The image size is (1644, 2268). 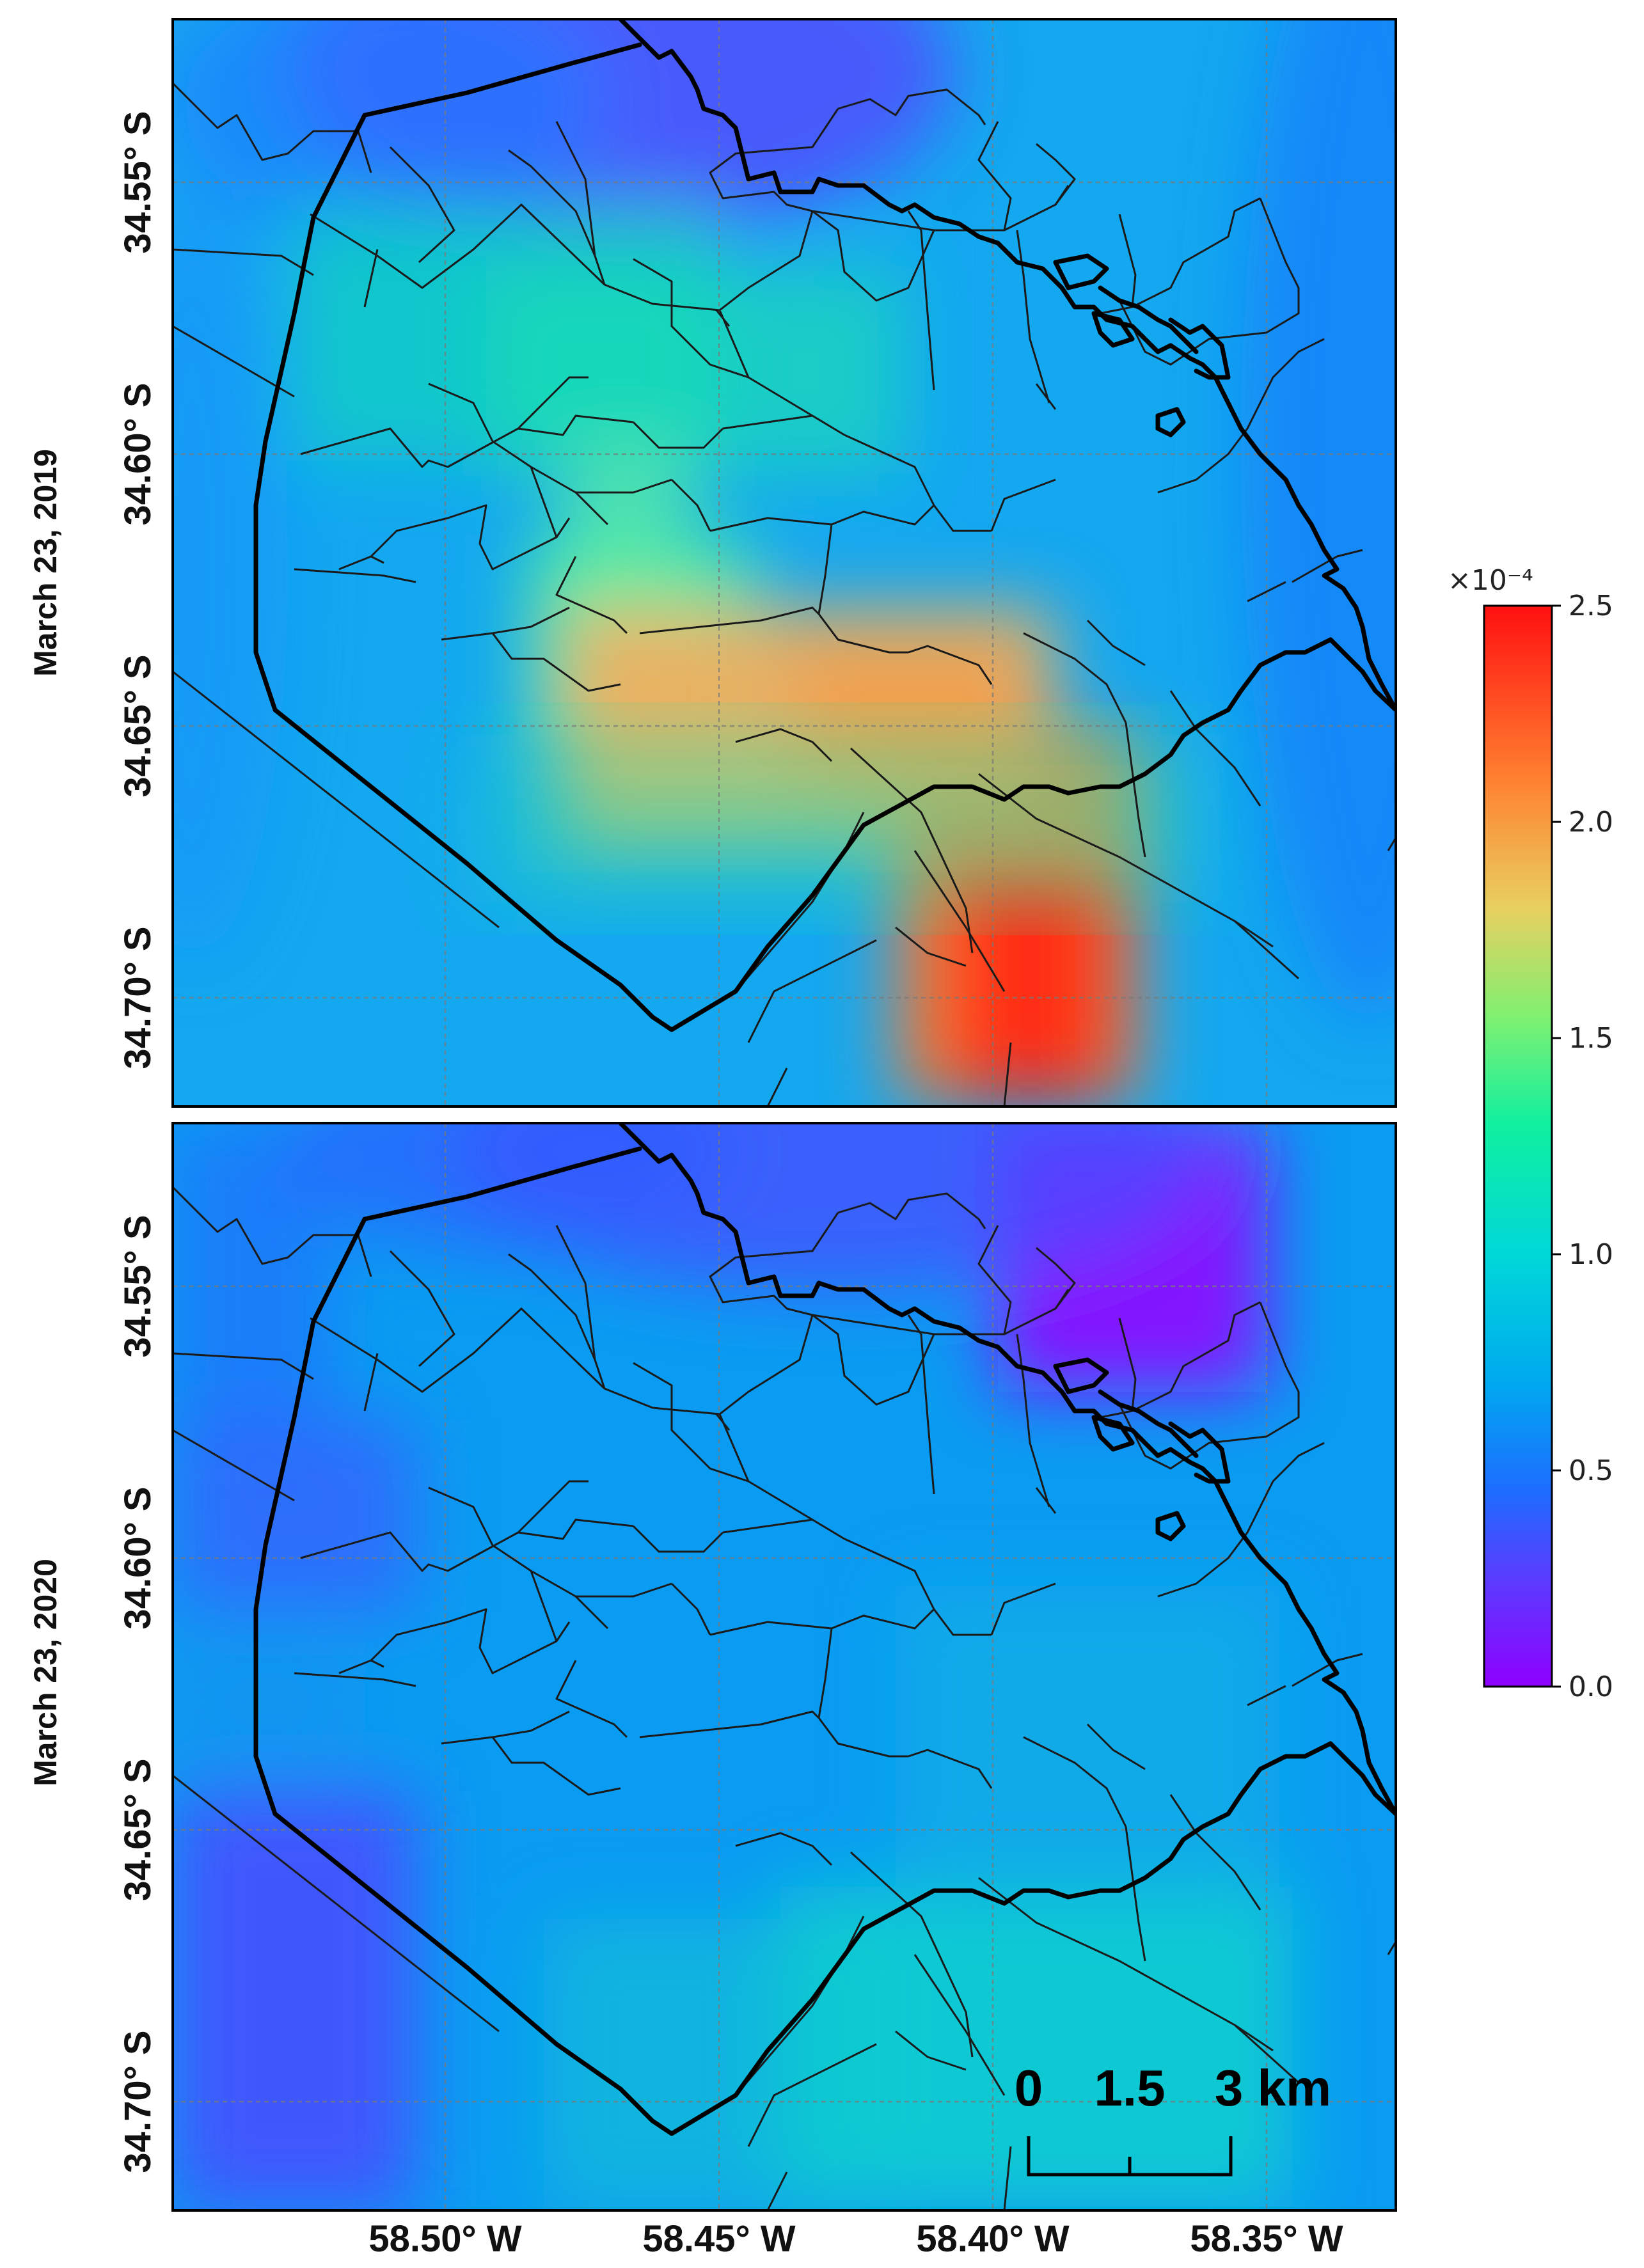 I want to click on scale-label-mid: 1.5, so click(x=1129, y=2087).